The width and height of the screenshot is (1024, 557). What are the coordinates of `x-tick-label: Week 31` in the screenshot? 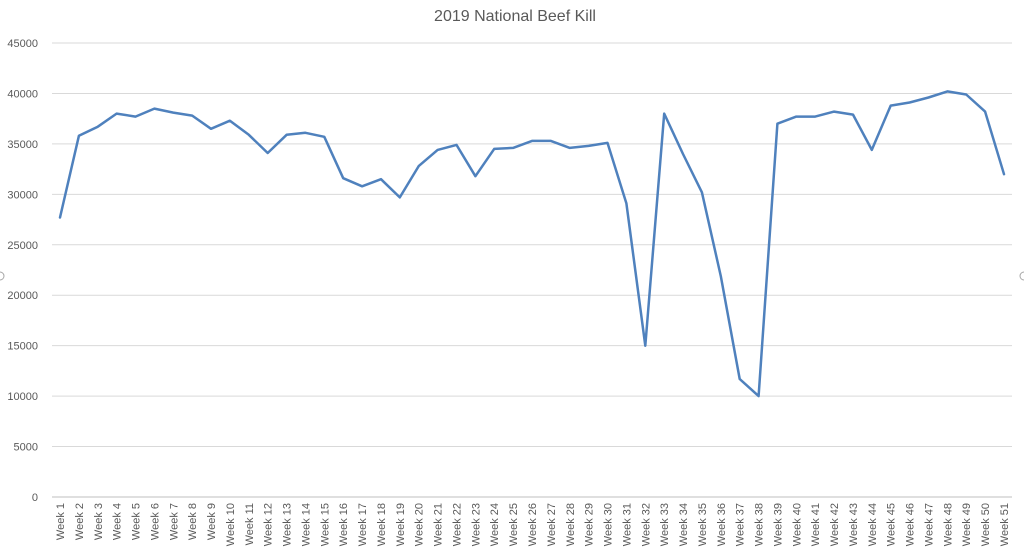 It's located at (627, 524).